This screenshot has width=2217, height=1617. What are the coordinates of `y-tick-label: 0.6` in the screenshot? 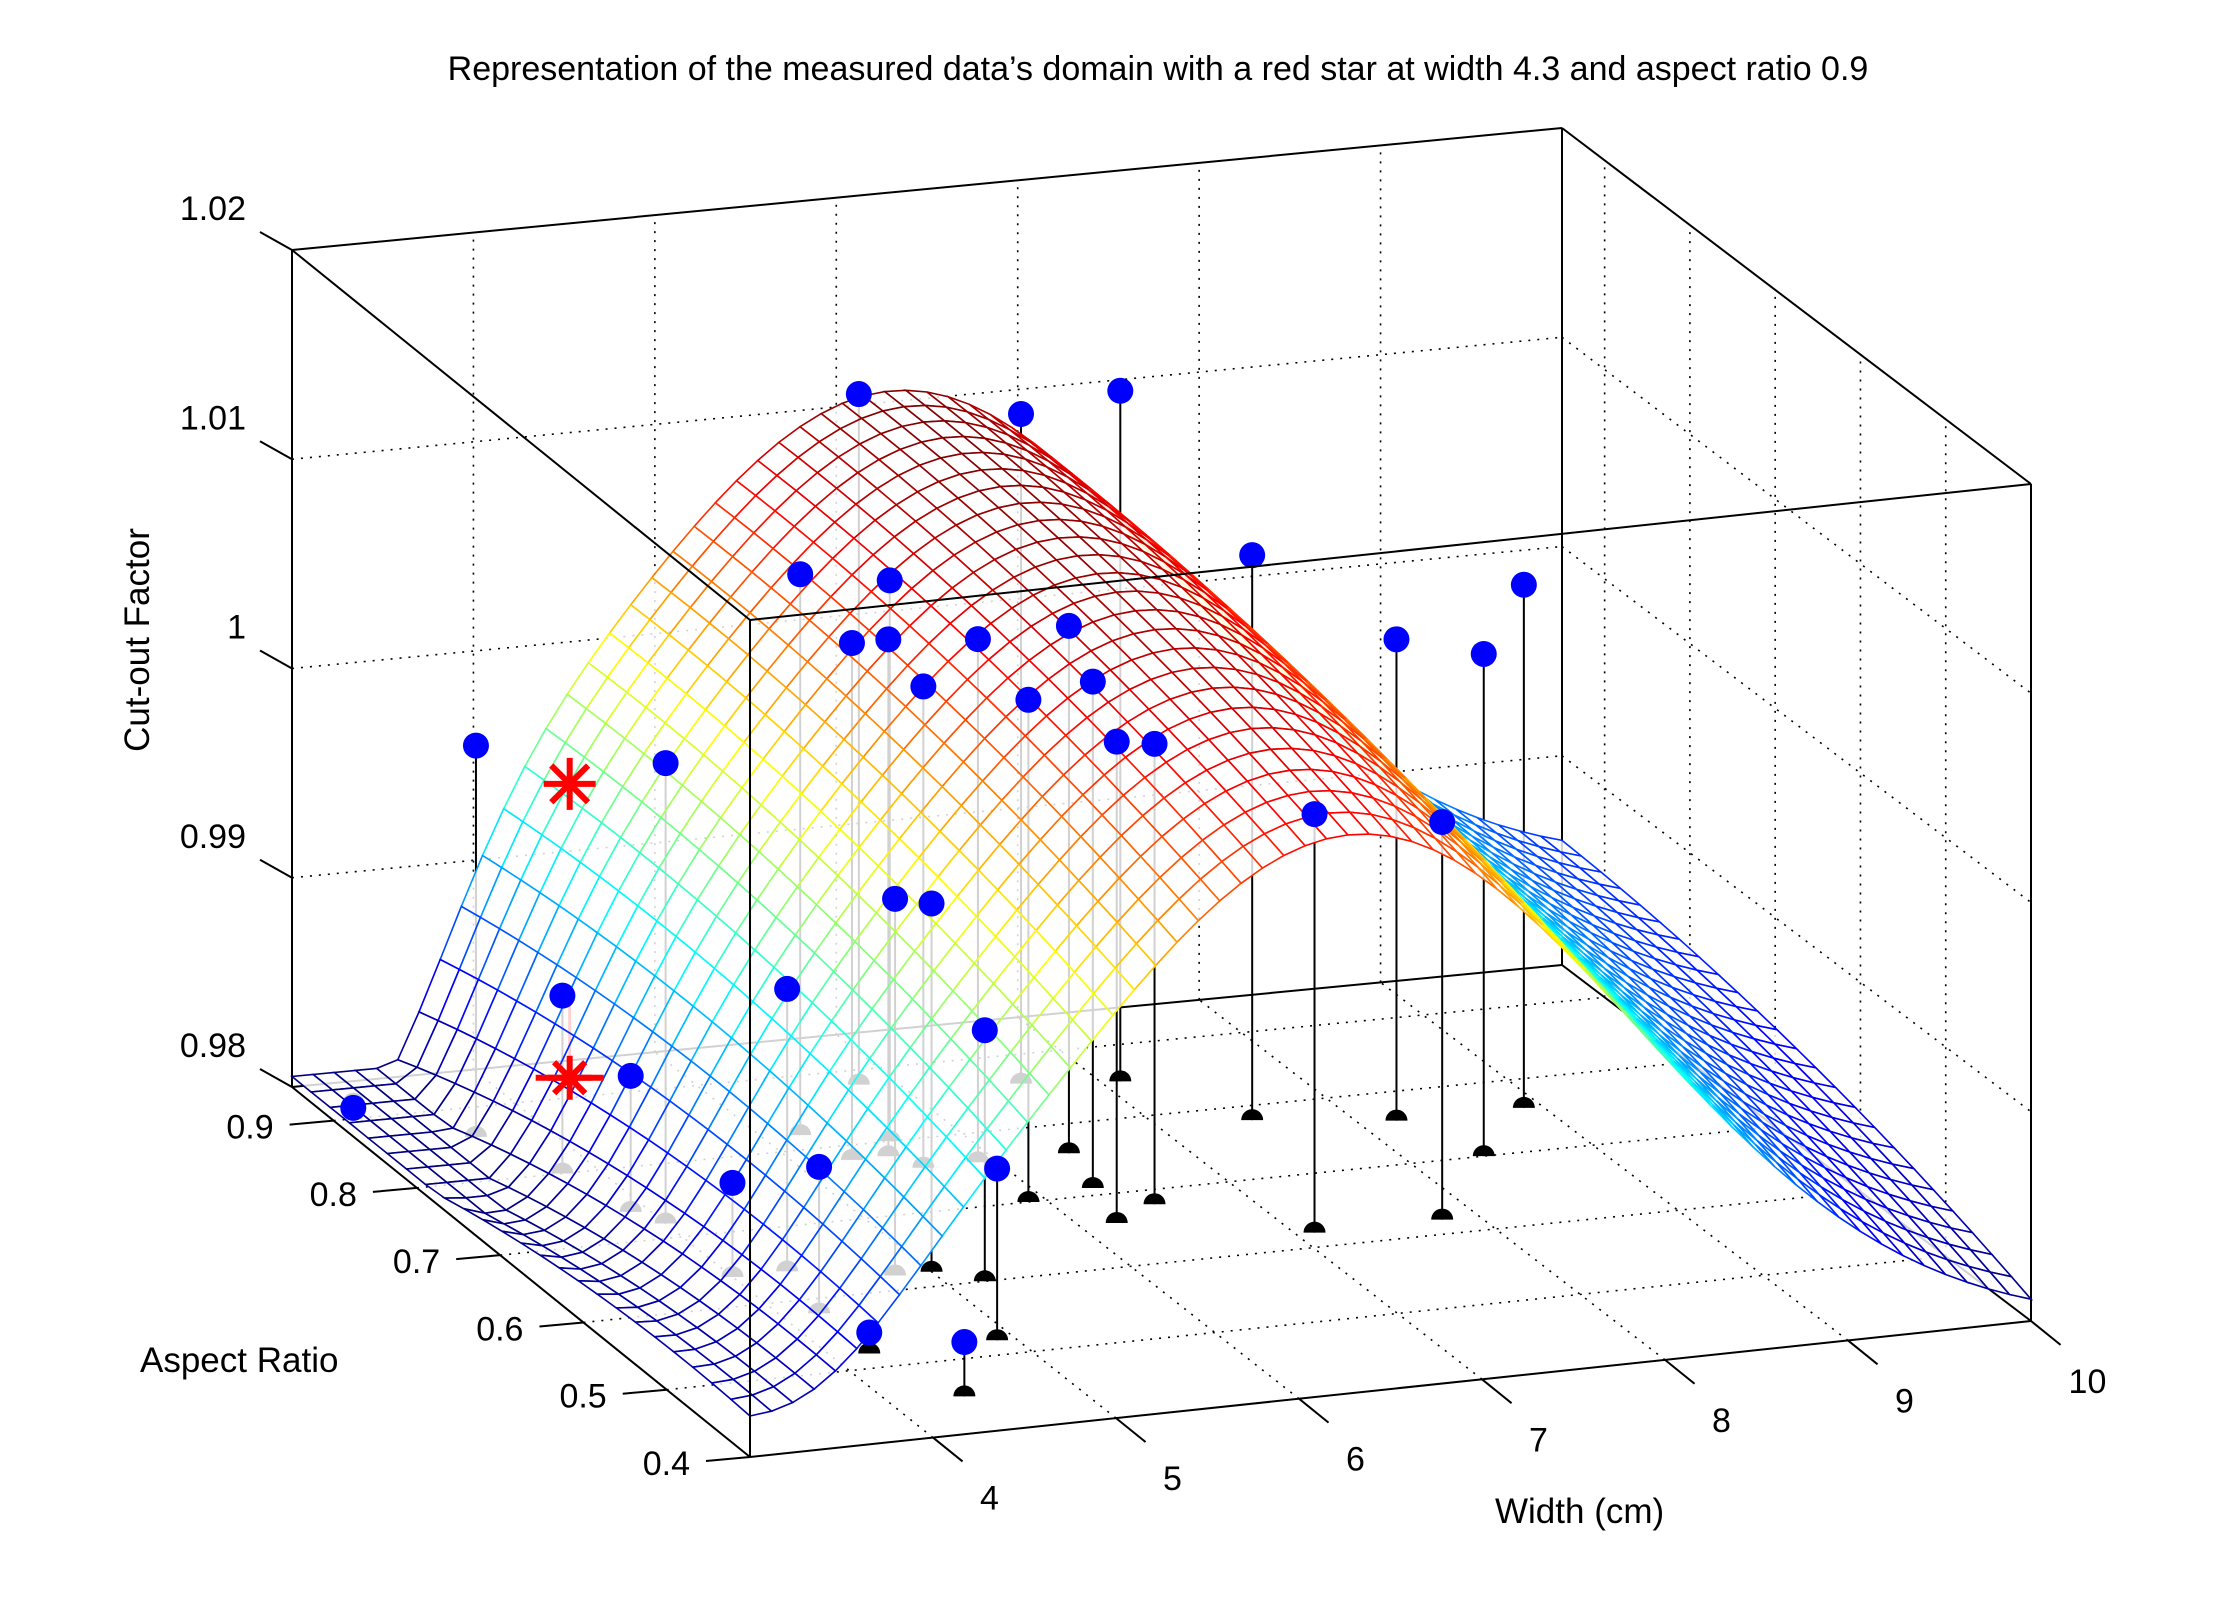 It's located at (499, 1329).